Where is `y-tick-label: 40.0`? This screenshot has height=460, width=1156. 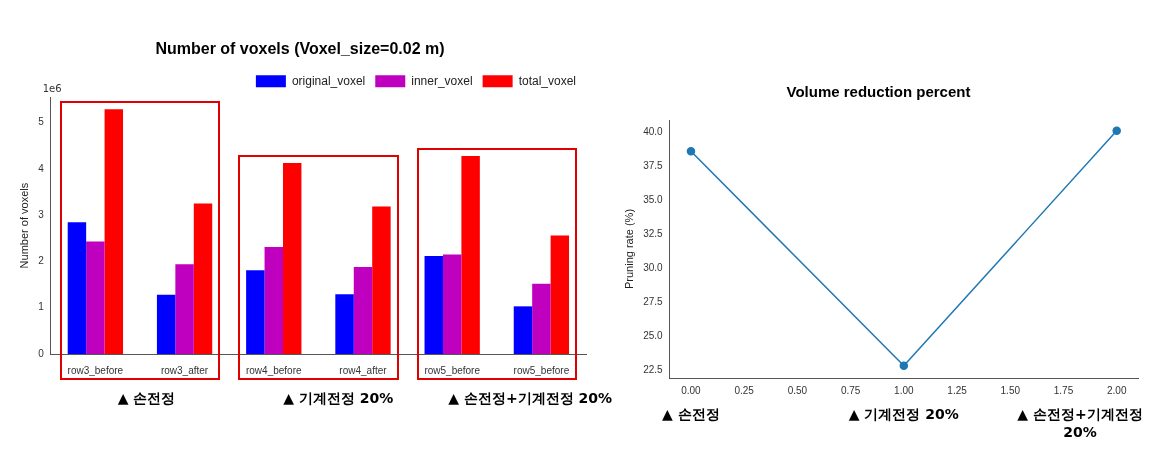
y-tick-label: 40.0 is located at coordinates (653, 131).